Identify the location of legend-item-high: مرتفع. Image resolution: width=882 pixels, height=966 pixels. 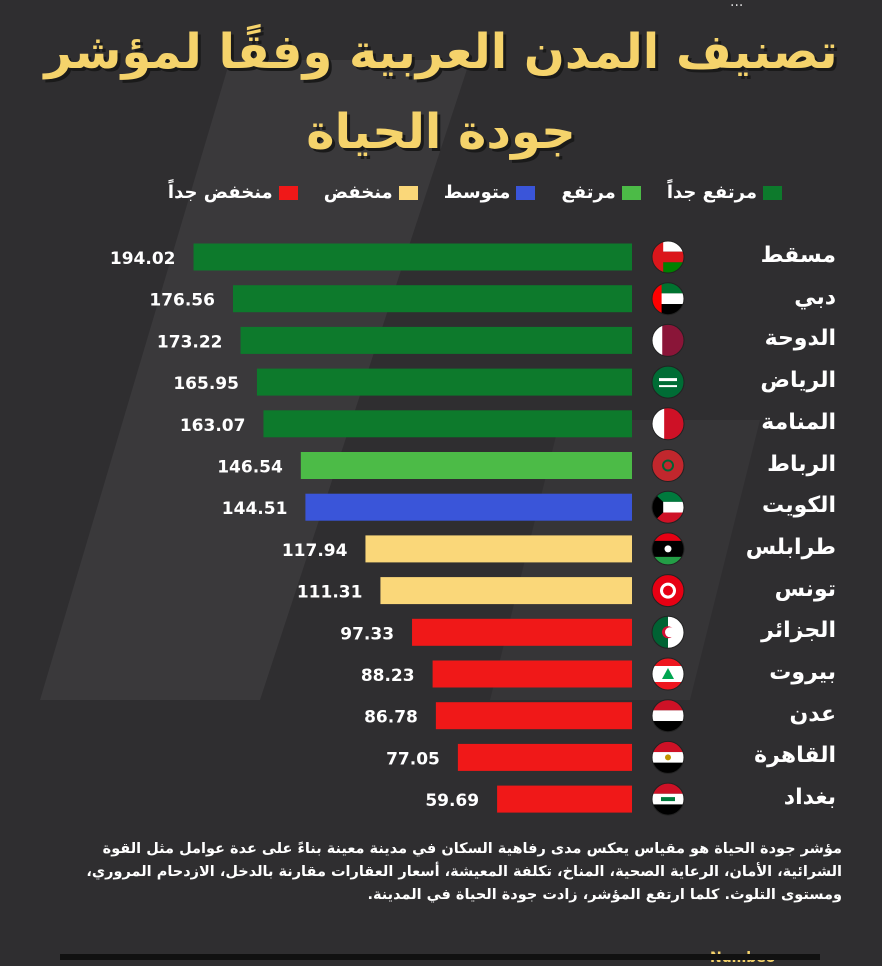
(601, 192).